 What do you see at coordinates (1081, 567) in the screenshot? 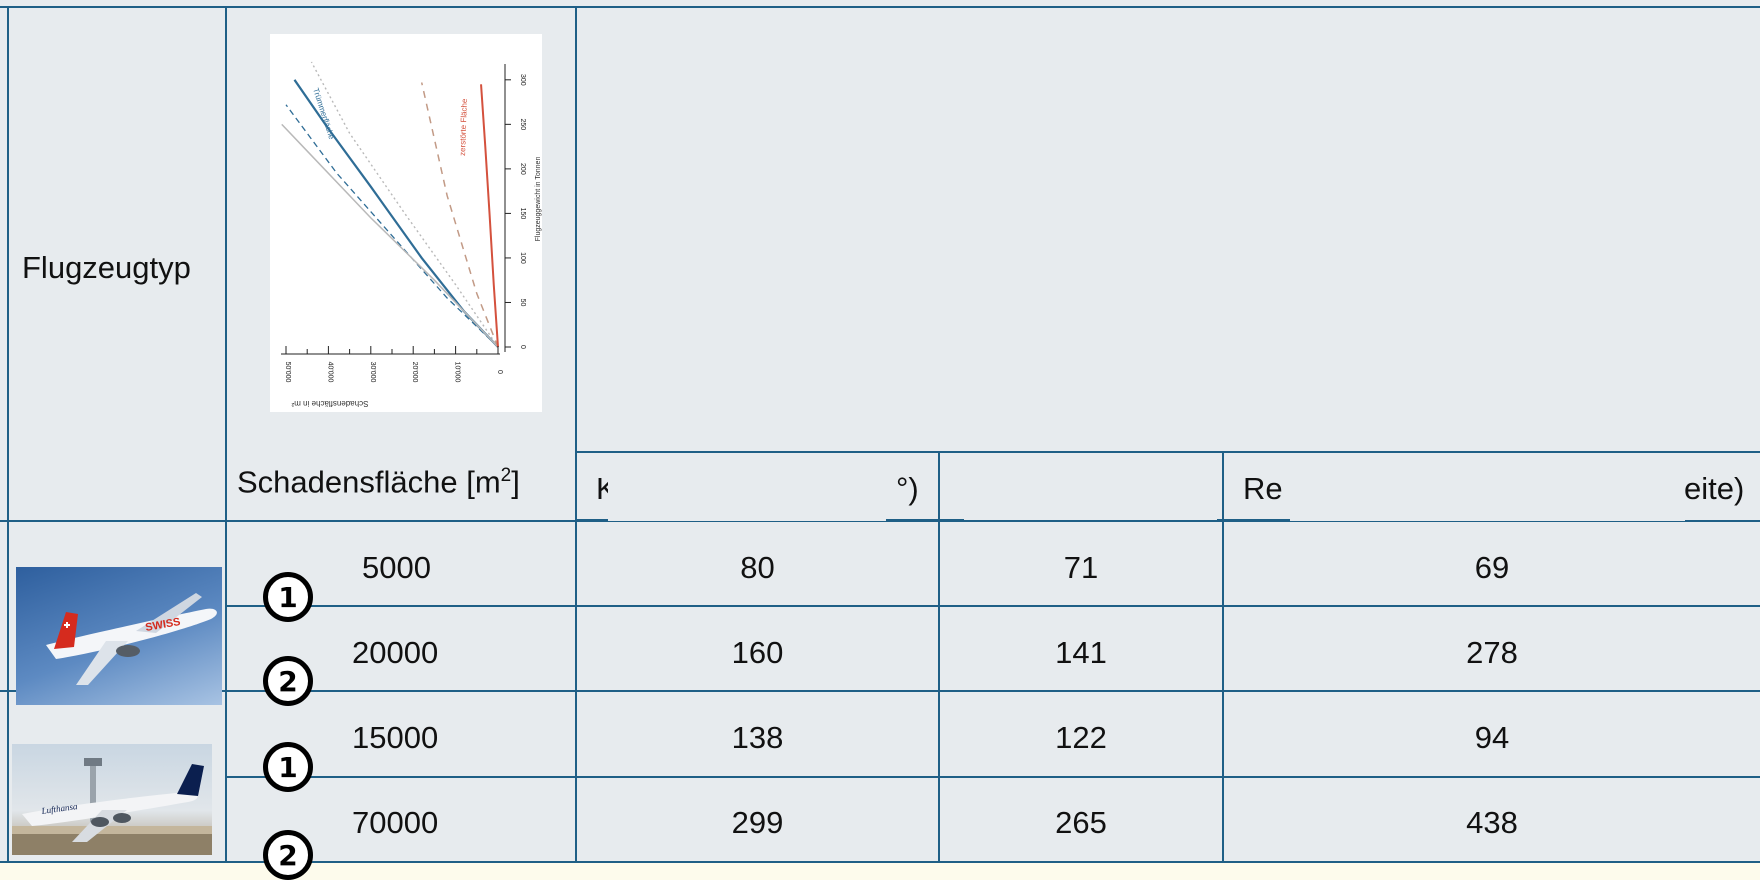
I see `cell-value-2: 71` at bounding box center [1081, 567].